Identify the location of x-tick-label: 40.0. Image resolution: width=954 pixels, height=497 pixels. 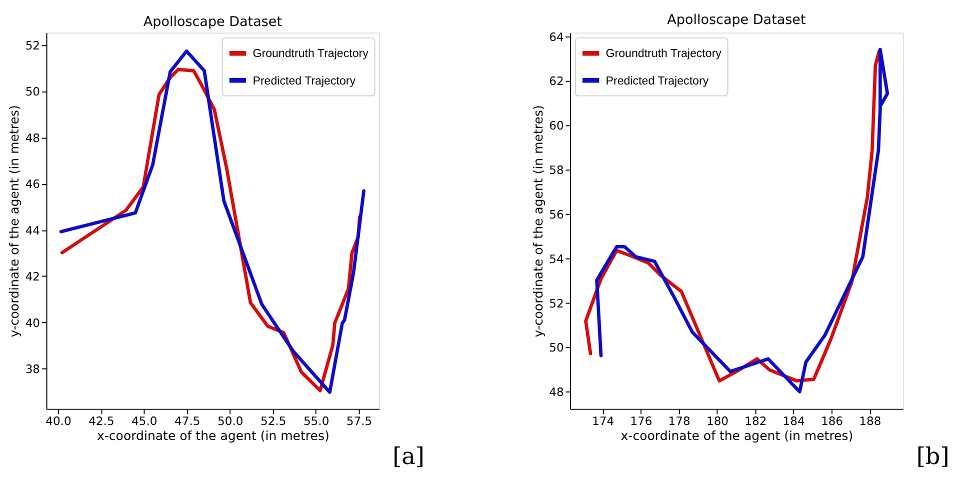
(59, 421).